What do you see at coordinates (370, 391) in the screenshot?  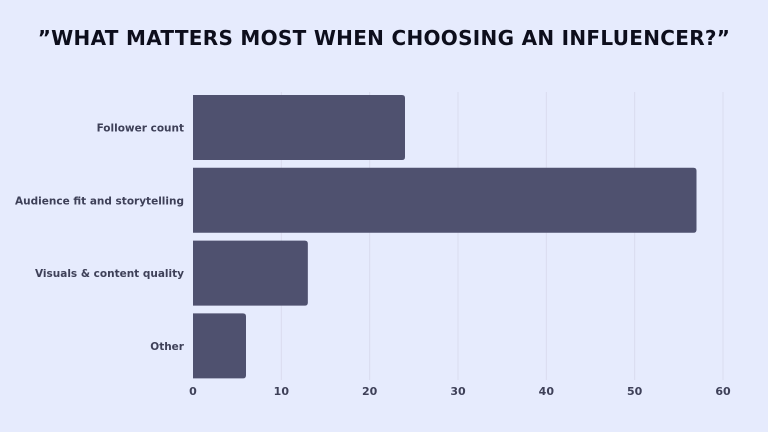 I see `x-tick-label-20: 20` at bounding box center [370, 391].